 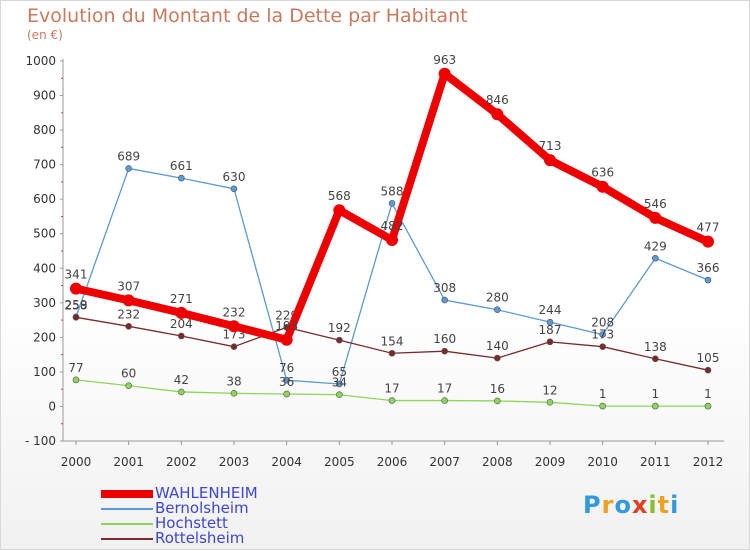 I want to click on data-label: 307, so click(x=128, y=286).